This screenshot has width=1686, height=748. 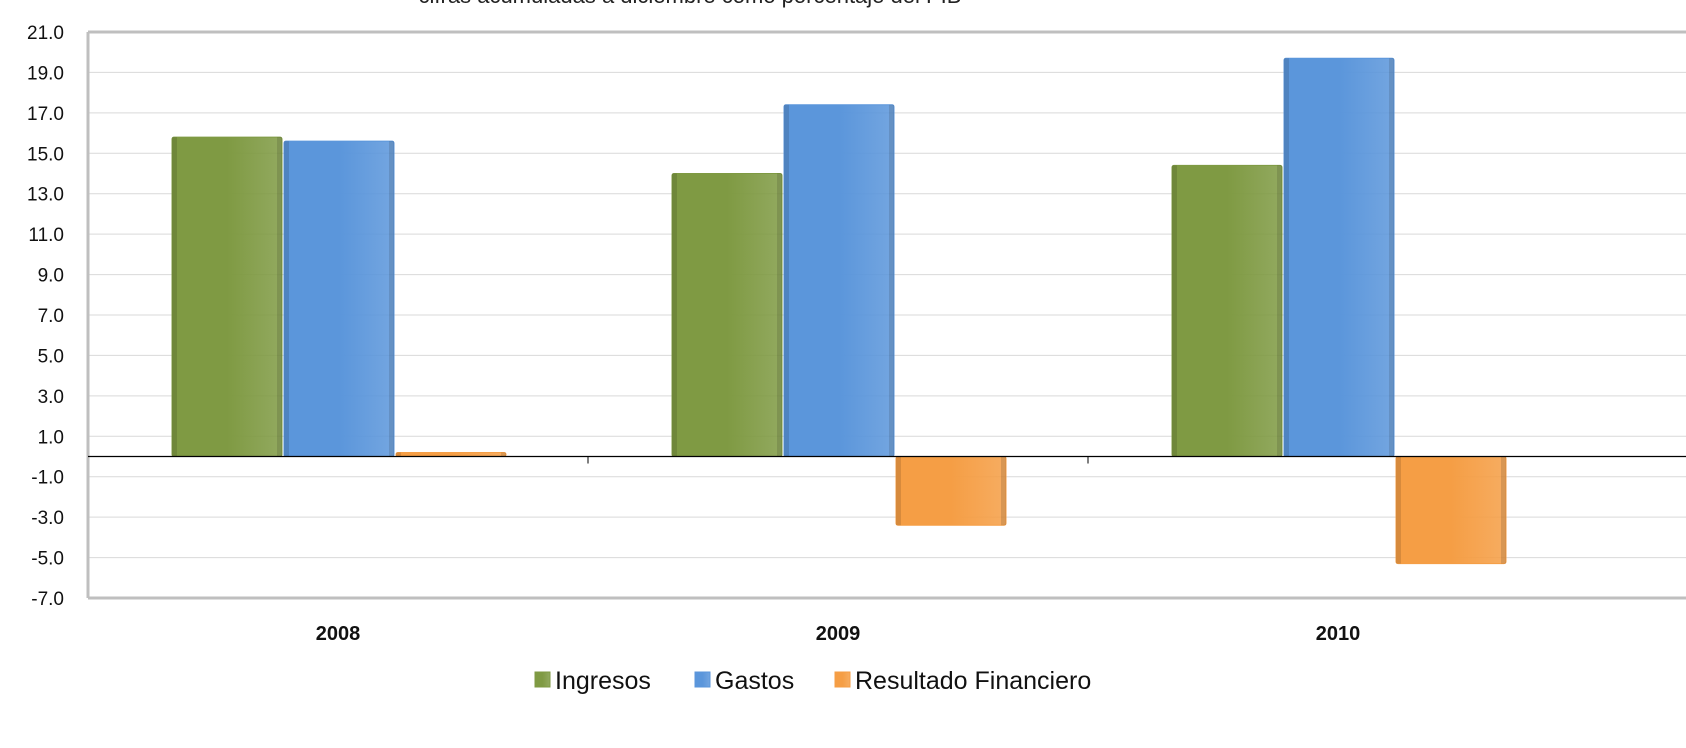 What do you see at coordinates (47, 518) in the screenshot?
I see `y-tick-label: -3.0` at bounding box center [47, 518].